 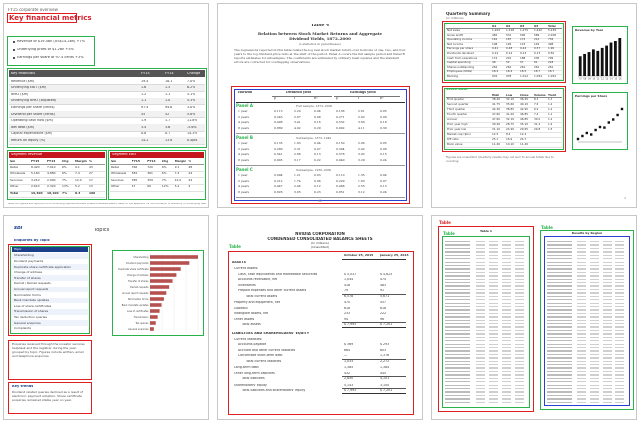 I want to click on table-cell: 0.468, so click(x=340, y=187).